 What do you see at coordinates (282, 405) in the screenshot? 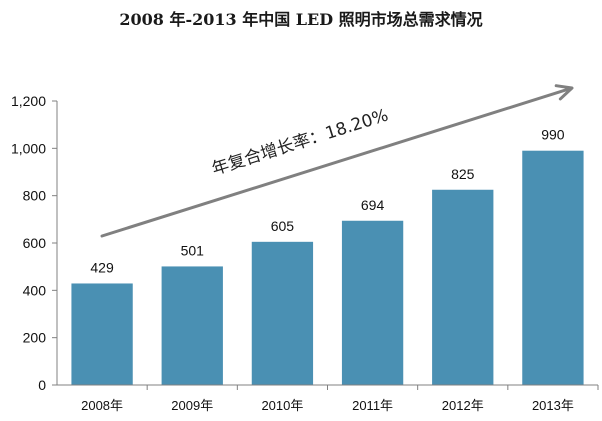
I see `x-tick-label: 2010年` at bounding box center [282, 405].